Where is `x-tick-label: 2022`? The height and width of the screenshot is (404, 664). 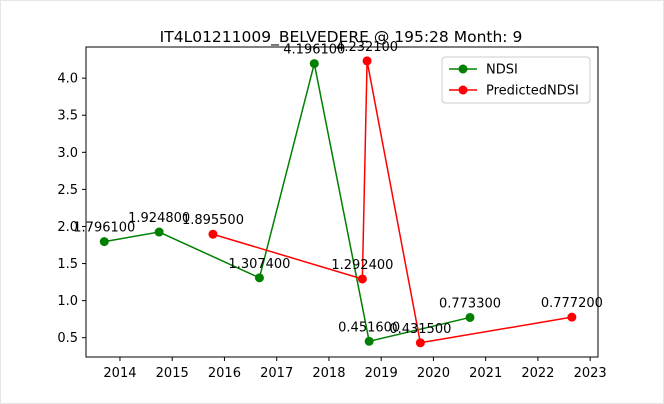 x-tick-label: 2022 is located at coordinates (537, 373).